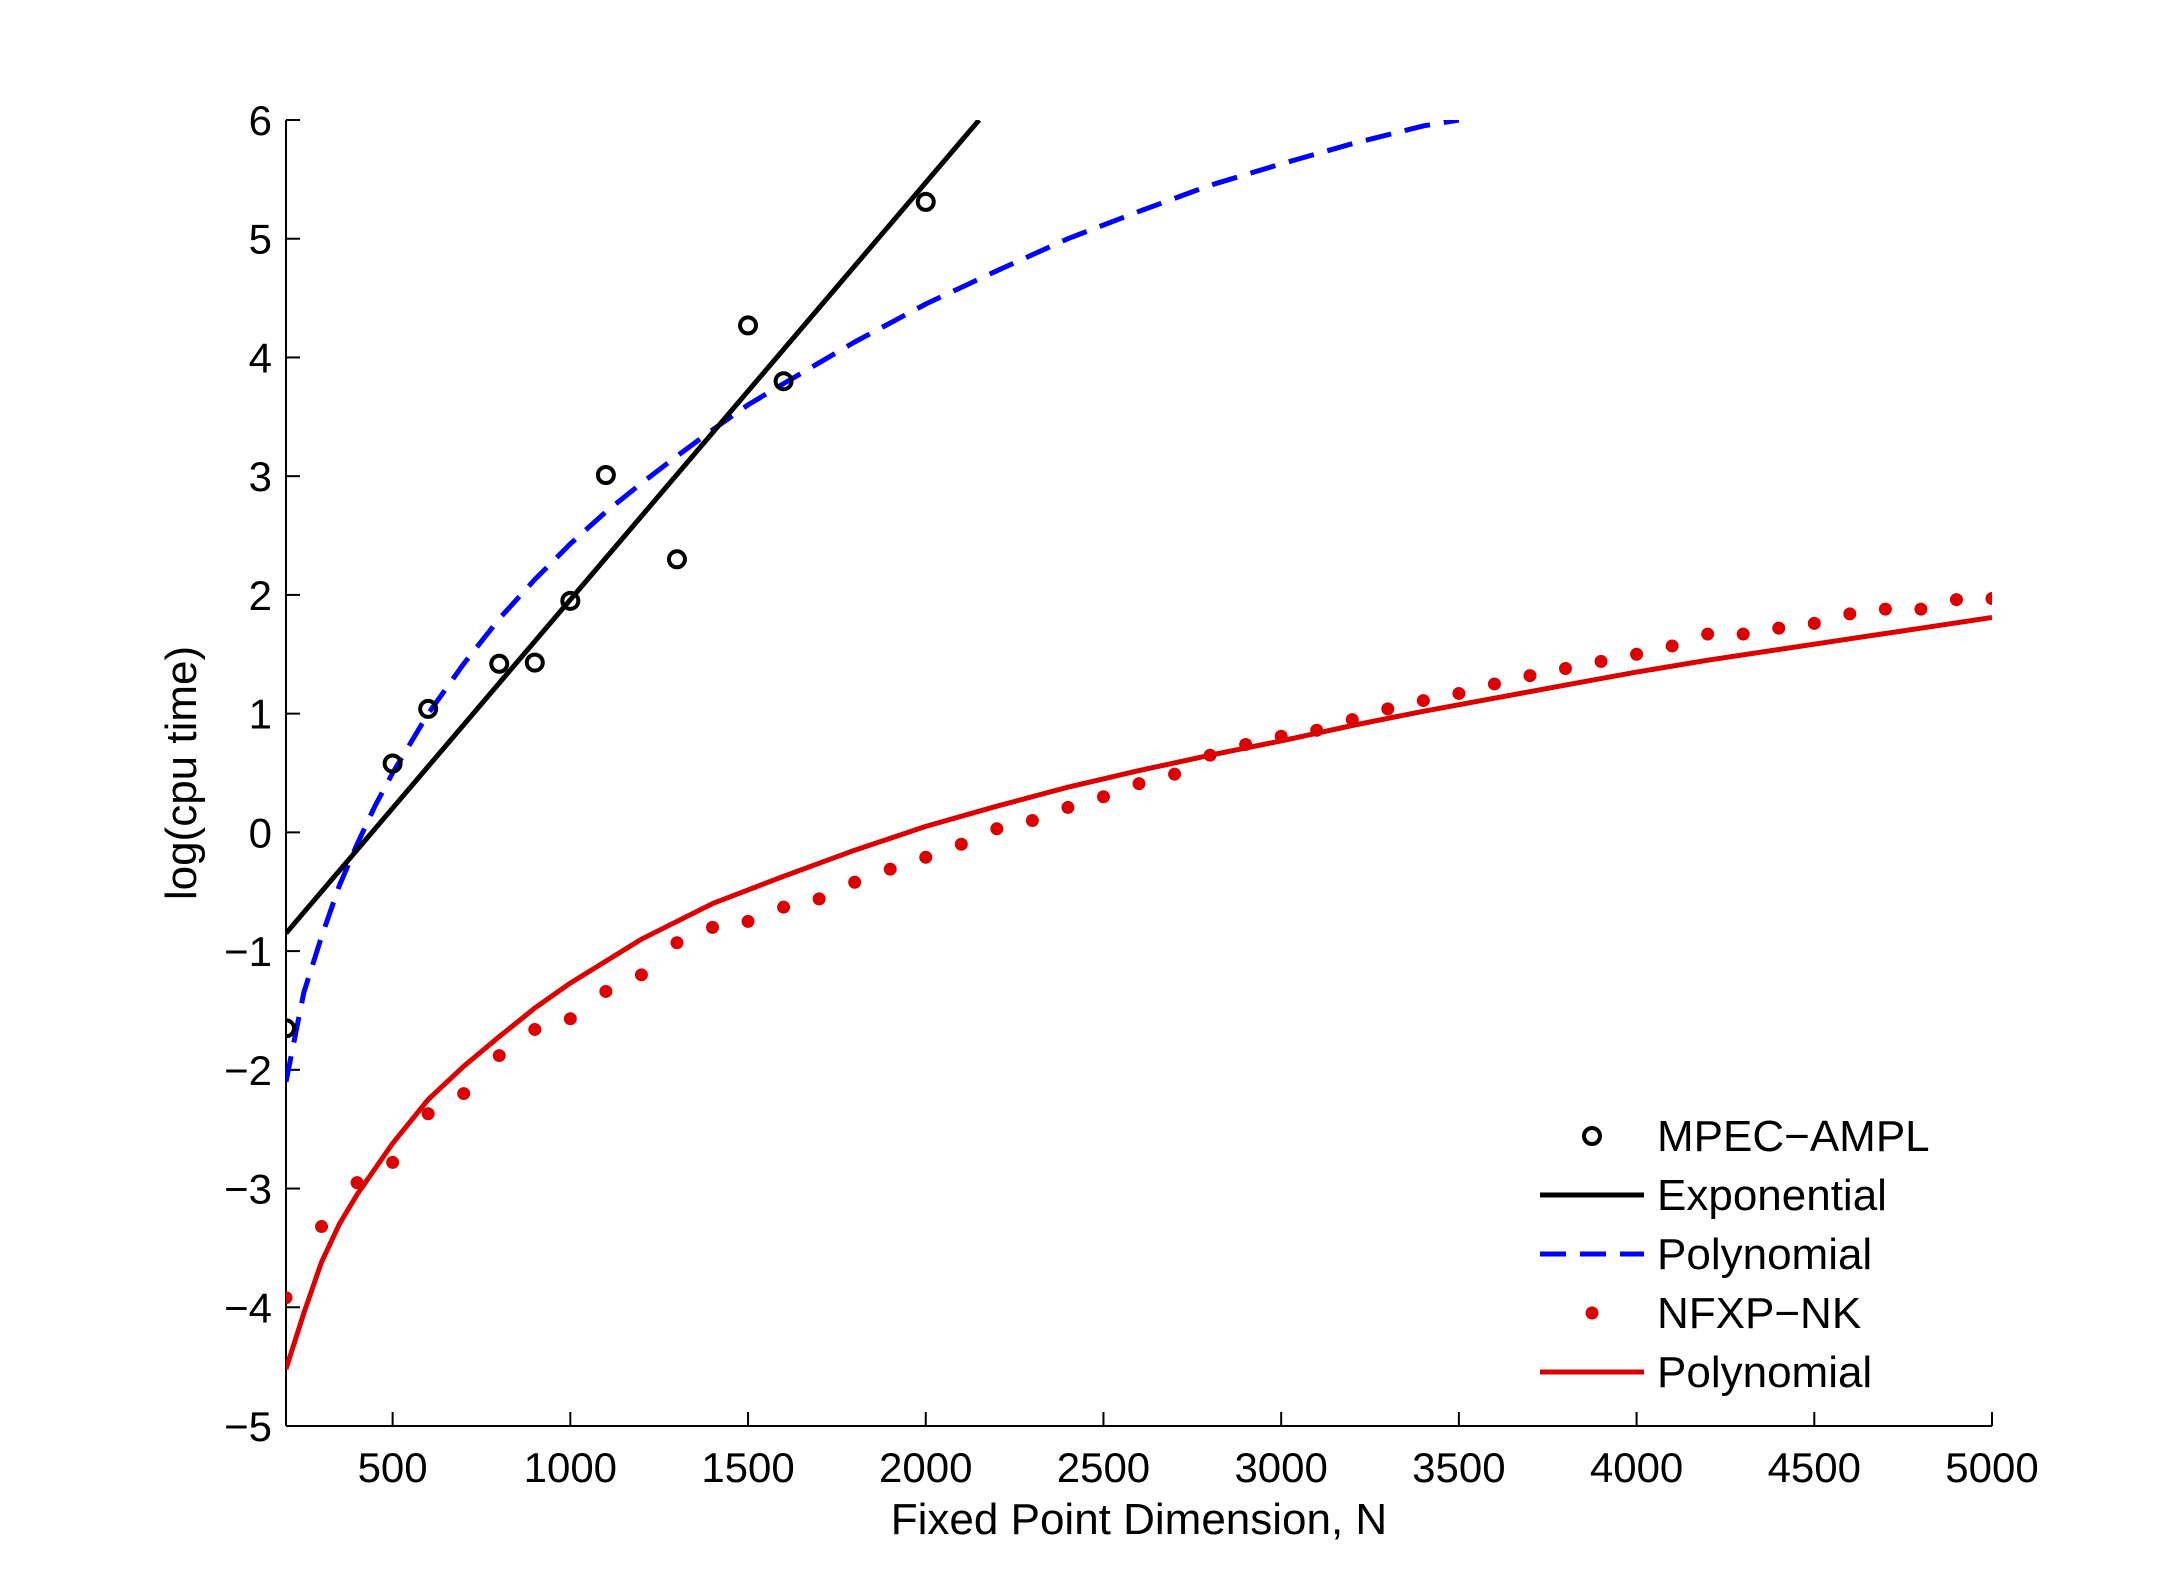 This screenshot has height=1590, width=2173. Describe the element at coordinates (1458, 1467) in the screenshot. I see `x-tick-label: 3500` at that location.